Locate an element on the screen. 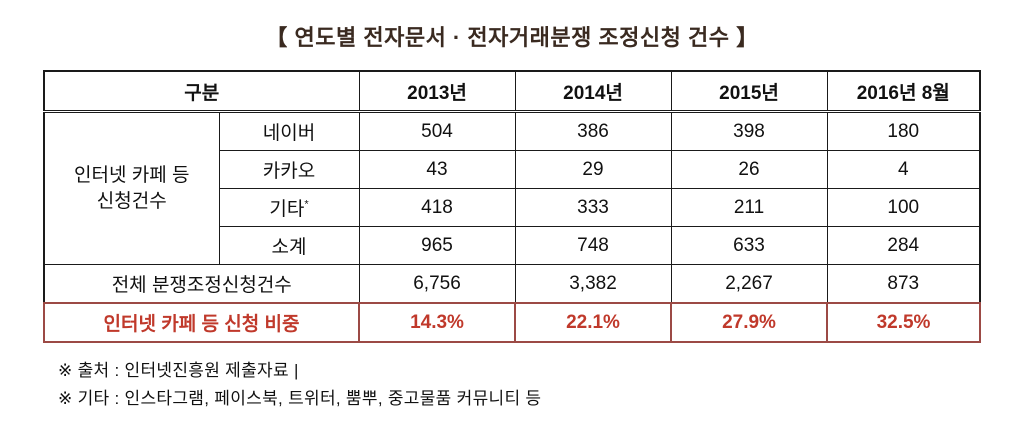 This screenshot has height=439, width=1024. cell-subtotal-2014: 748 is located at coordinates (593, 245).